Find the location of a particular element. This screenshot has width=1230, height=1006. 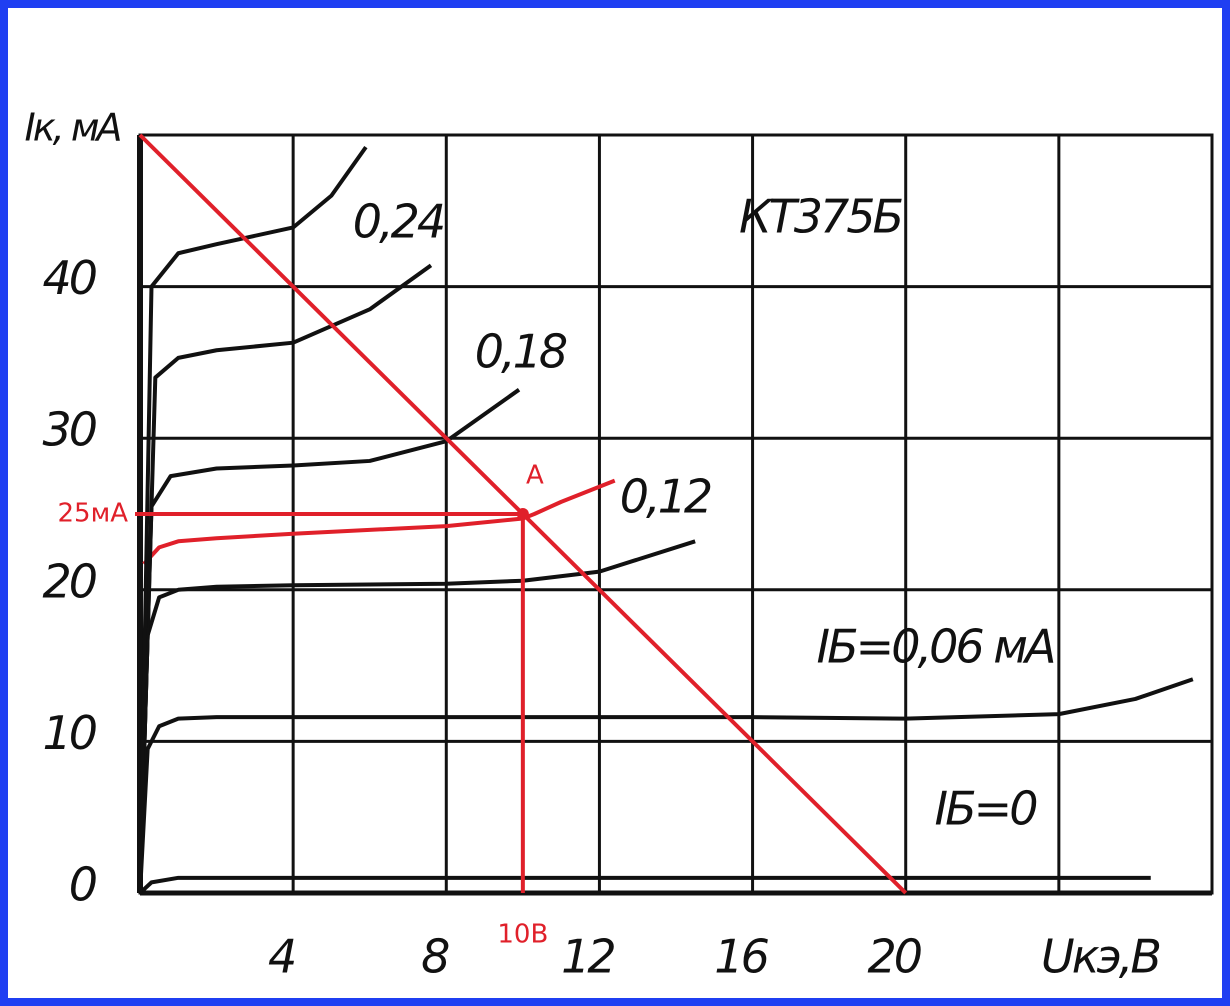

y-tick-label: 20 is located at coordinates (68, 581).